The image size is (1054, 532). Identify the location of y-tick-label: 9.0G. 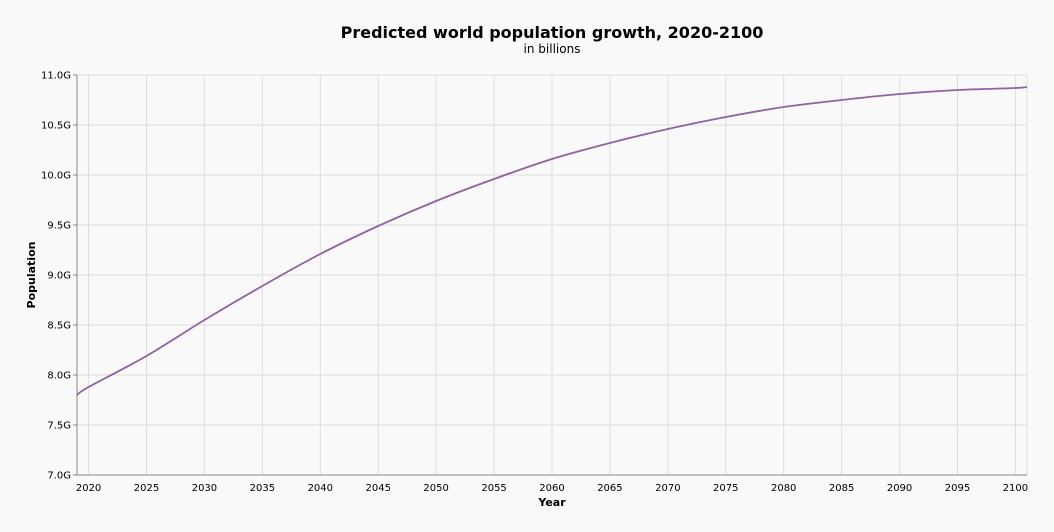
(59, 276).